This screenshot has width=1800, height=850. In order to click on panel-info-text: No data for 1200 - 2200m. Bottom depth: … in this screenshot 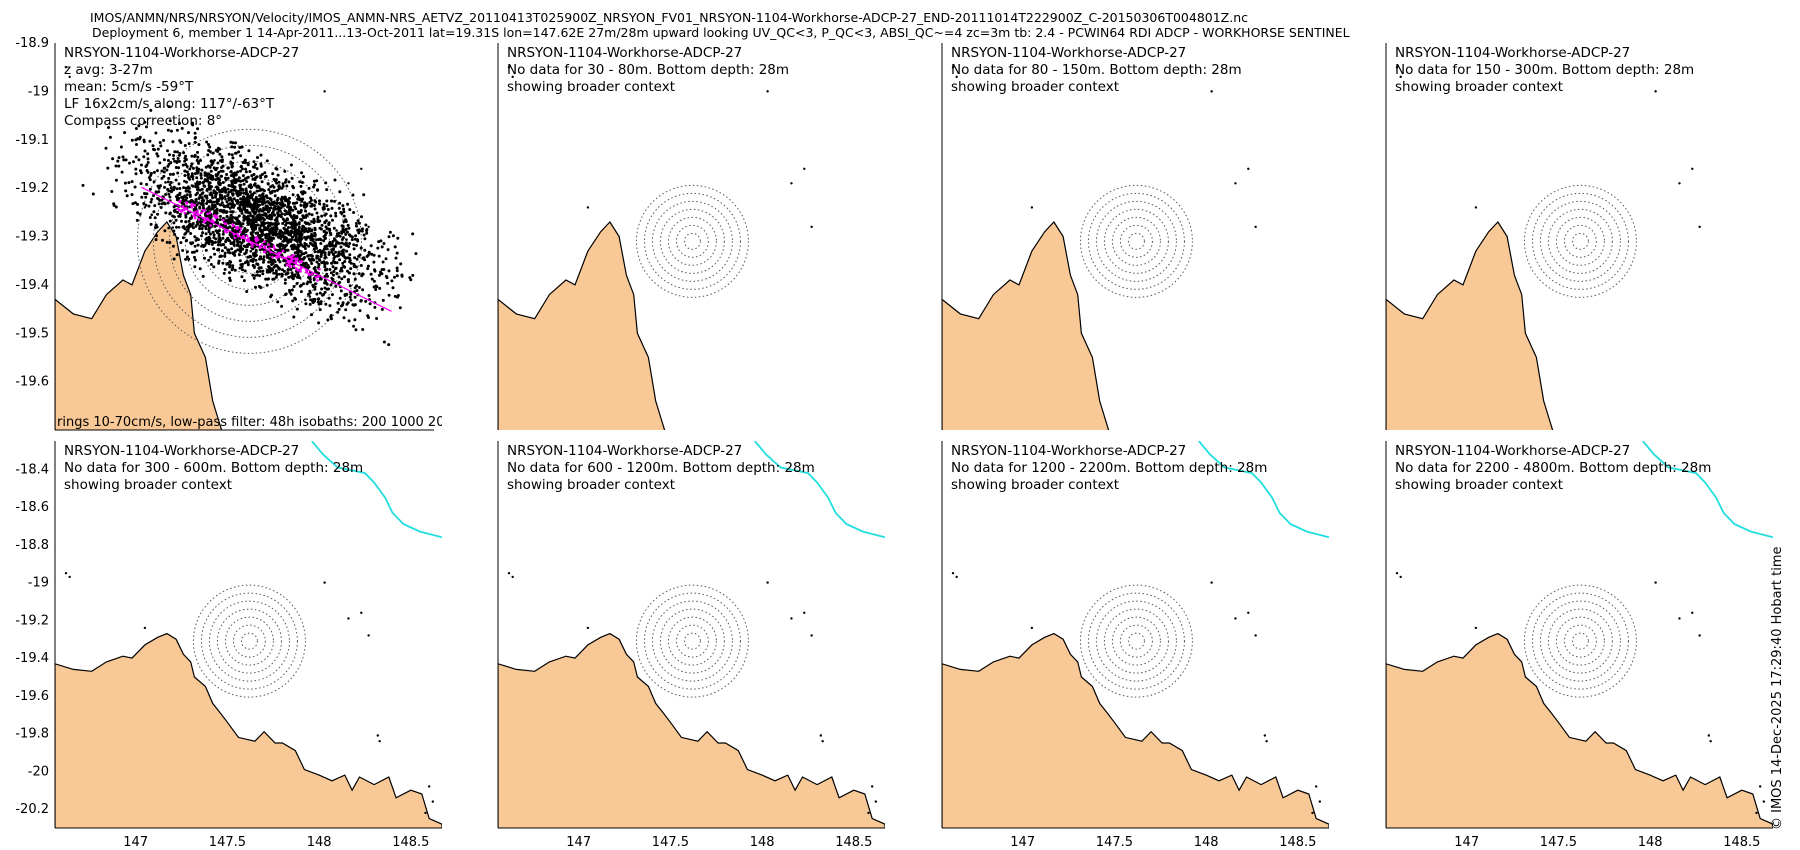, I will do `click(1109, 468)`.